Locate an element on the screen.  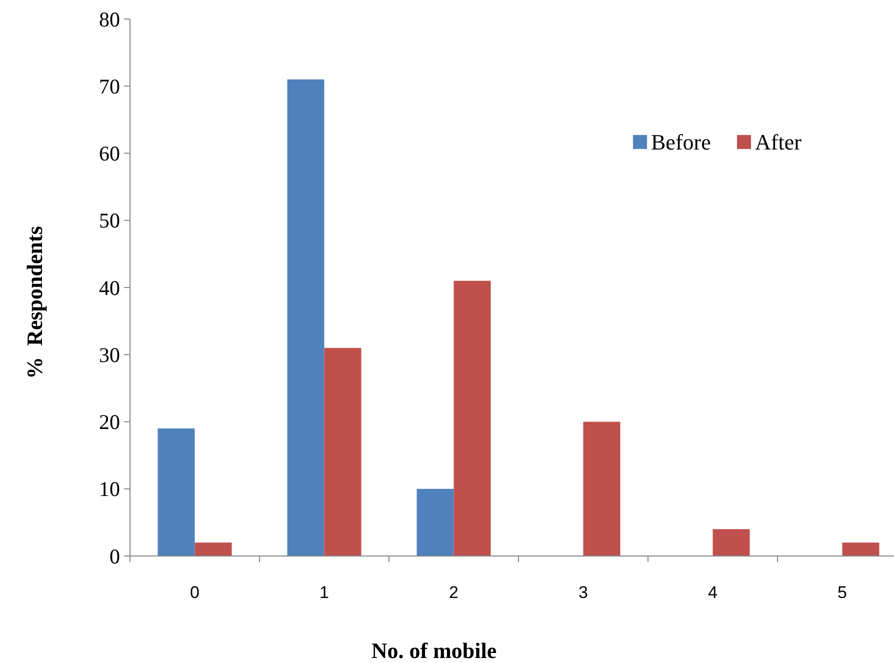
y-tick-label: 20 is located at coordinates (109, 422).